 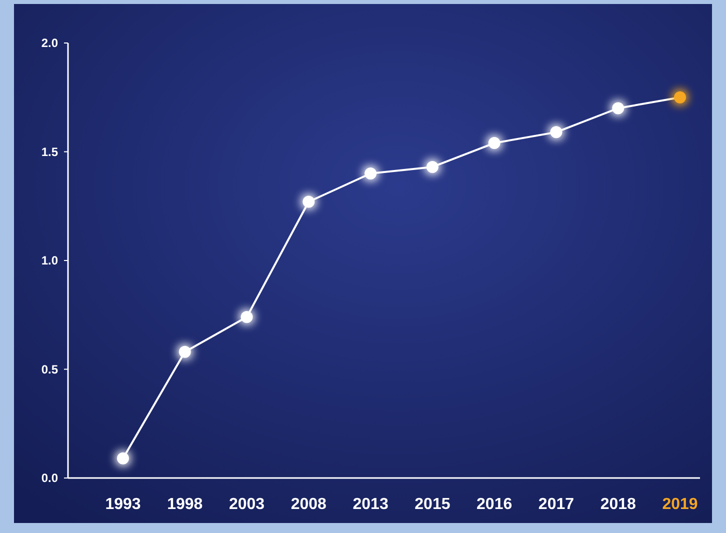 I want to click on x-tick-label: 2003, so click(x=246, y=504).